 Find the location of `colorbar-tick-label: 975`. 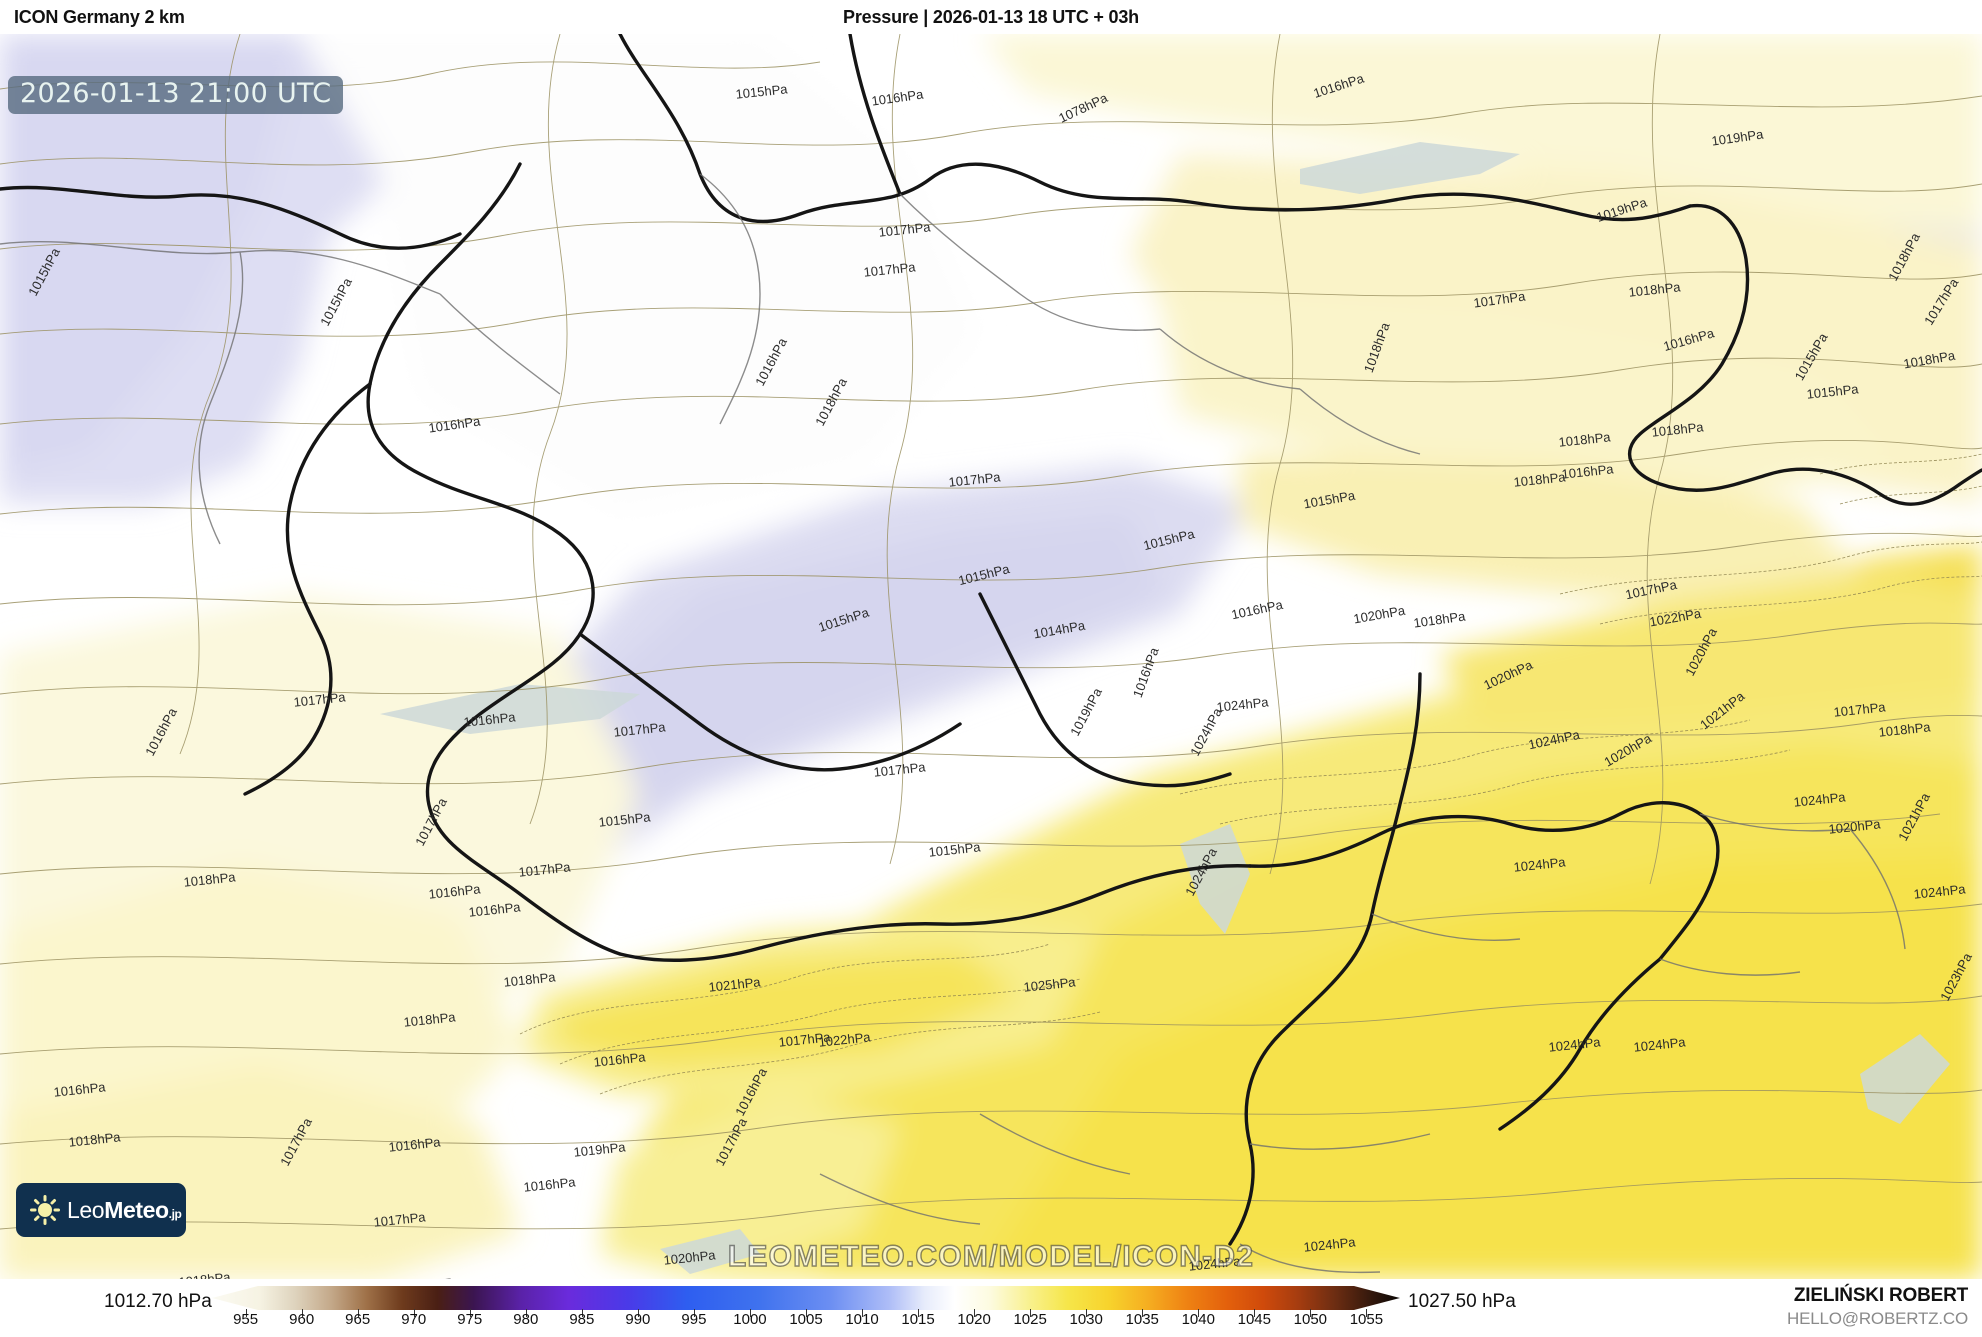

colorbar-tick-label: 975 is located at coordinates (470, 1319).